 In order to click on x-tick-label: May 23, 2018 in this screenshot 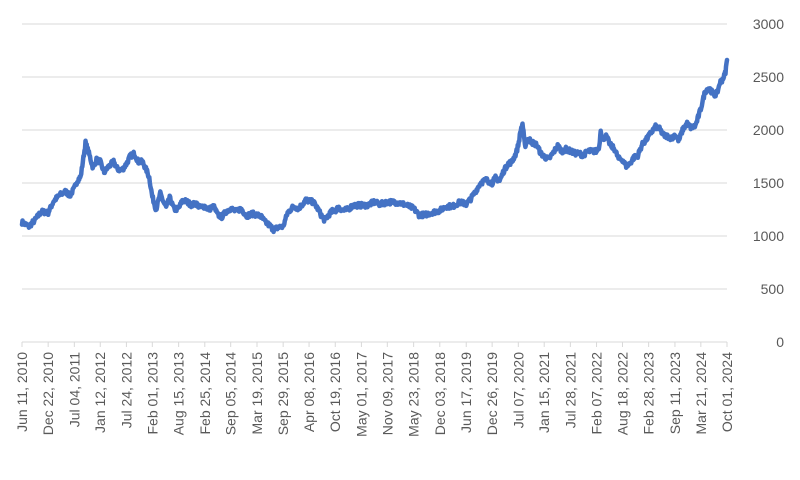, I will do `click(414, 394)`.